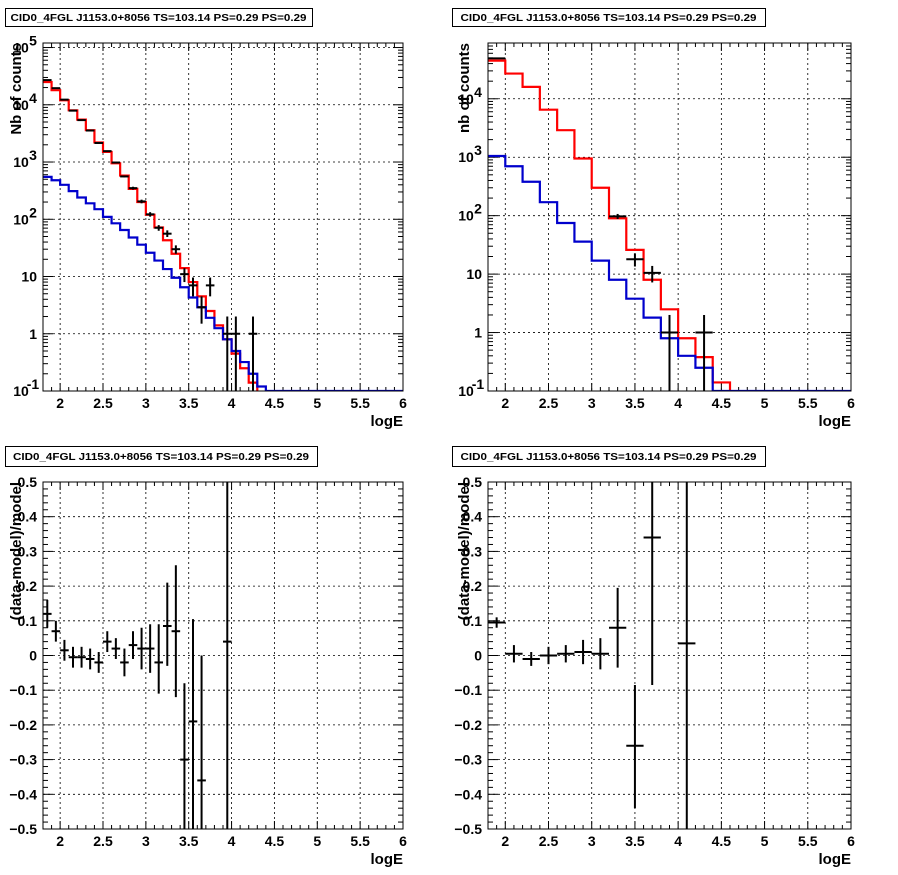 This screenshot has height=875, width=898. Describe the element at coordinates (478, 656) in the screenshot. I see `y-tick-label: 0` at that location.